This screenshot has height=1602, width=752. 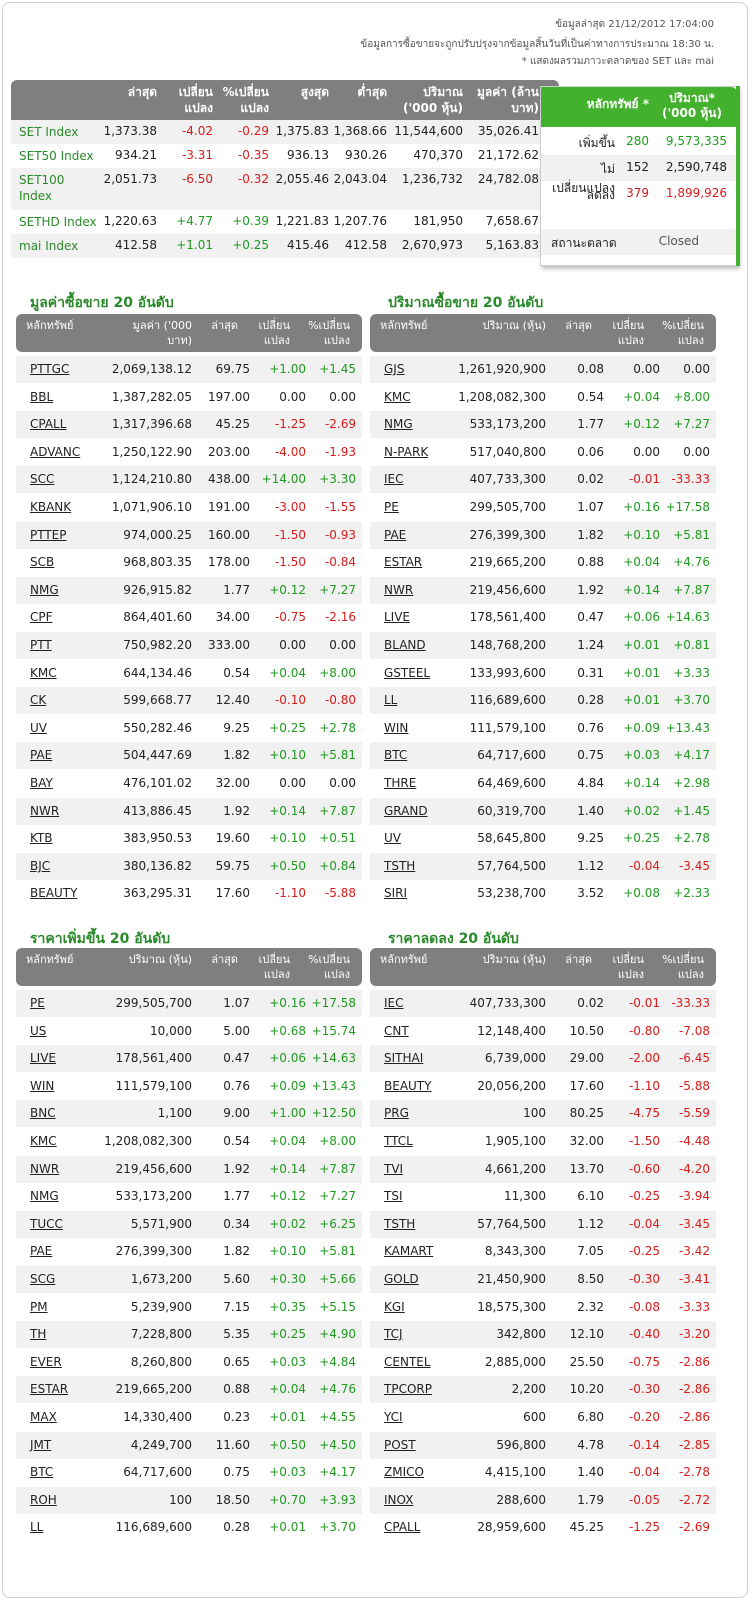 What do you see at coordinates (58, 222) in the screenshot?
I see `index-name: SETHD Index` at bounding box center [58, 222].